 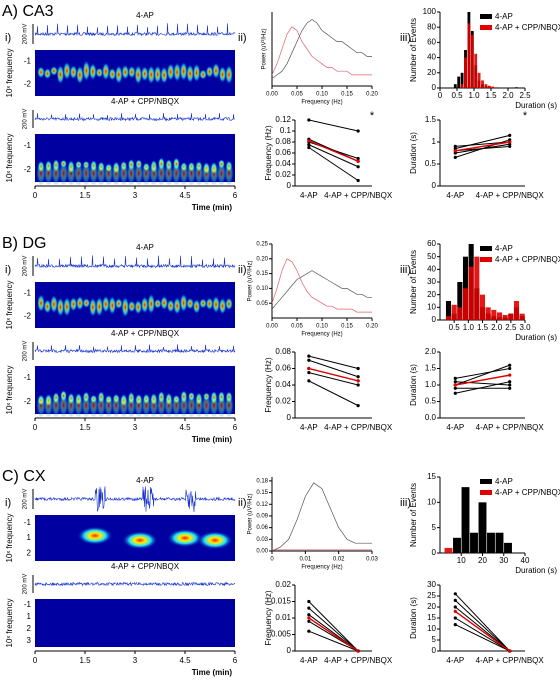 I want to click on y-tick-label: 0.09, so click(x=262, y=517).